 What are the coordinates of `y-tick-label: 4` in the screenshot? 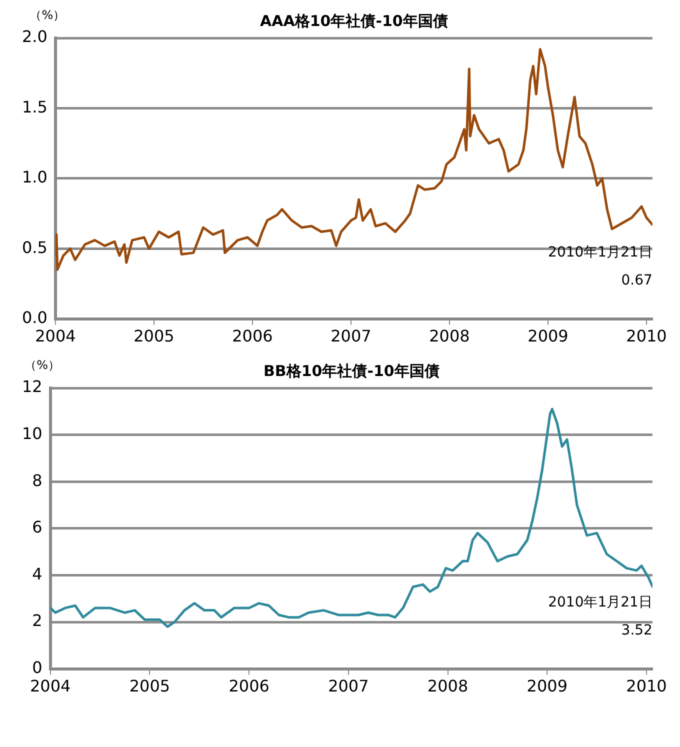 It's located at (37, 574).